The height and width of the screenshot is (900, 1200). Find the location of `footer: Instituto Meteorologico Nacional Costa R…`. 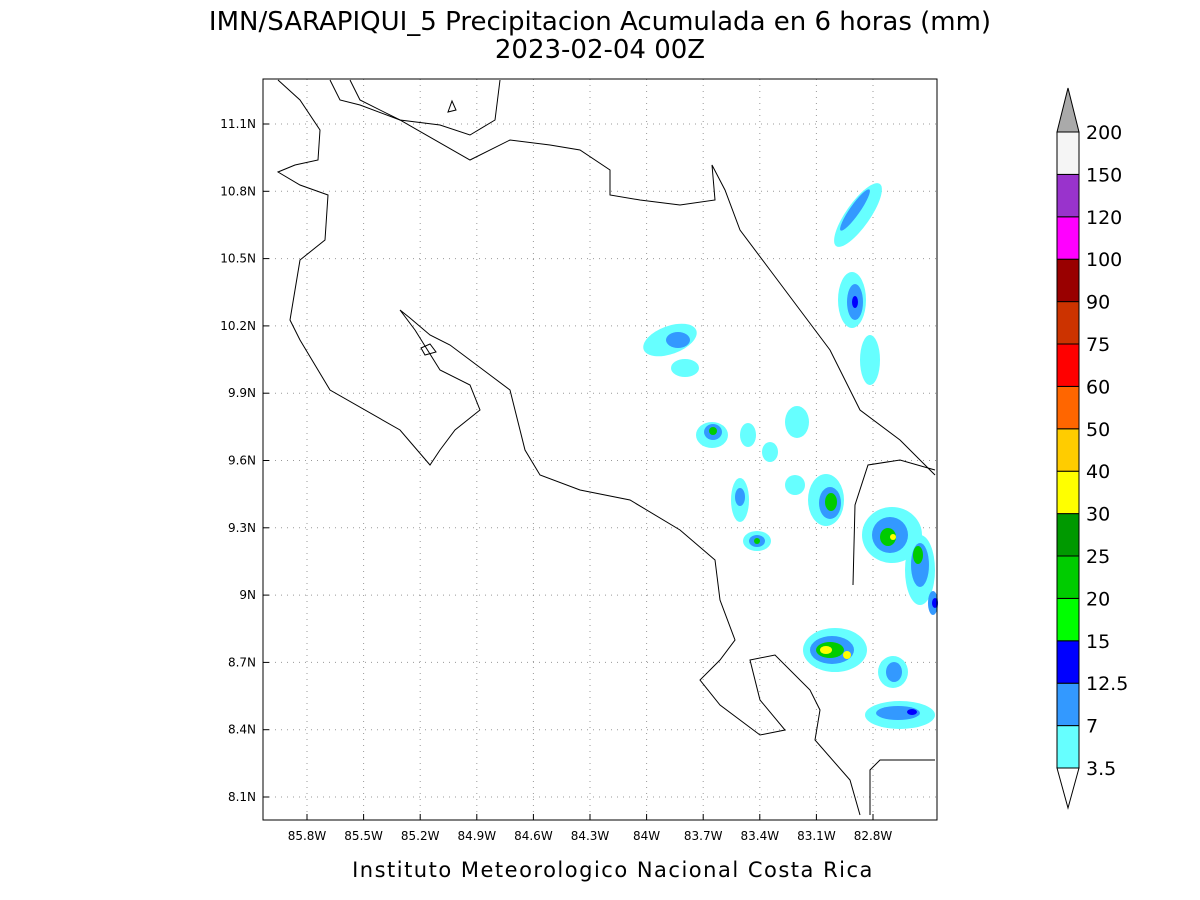

footer: Instituto Meteorologico Nacional Costa R… is located at coordinates (613, 870).